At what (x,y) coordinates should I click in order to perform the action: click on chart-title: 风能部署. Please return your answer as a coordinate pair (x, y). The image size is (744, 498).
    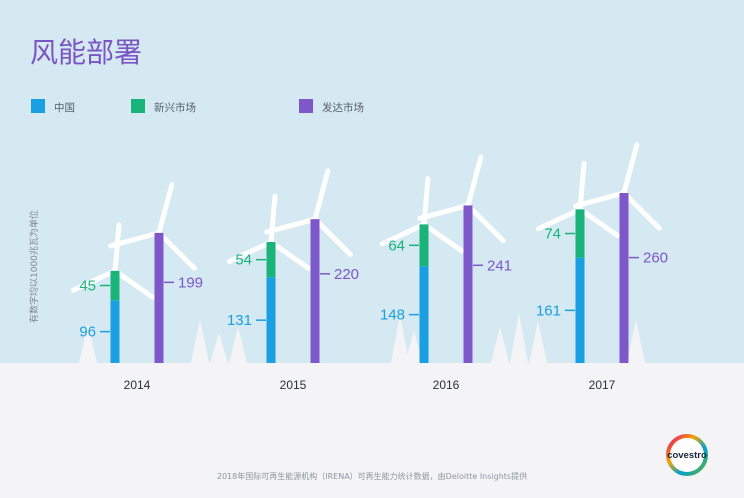
    Looking at the image, I should click on (86, 52).